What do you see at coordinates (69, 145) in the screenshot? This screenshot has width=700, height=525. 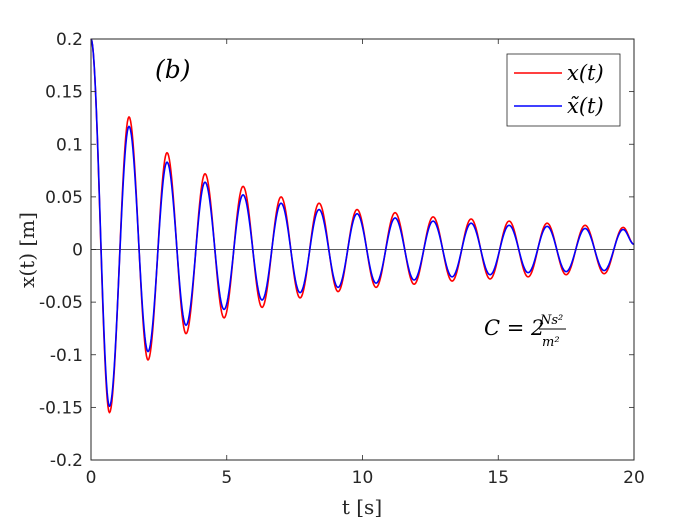 I see `y-tick-label: 0.1` at bounding box center [69, 145].